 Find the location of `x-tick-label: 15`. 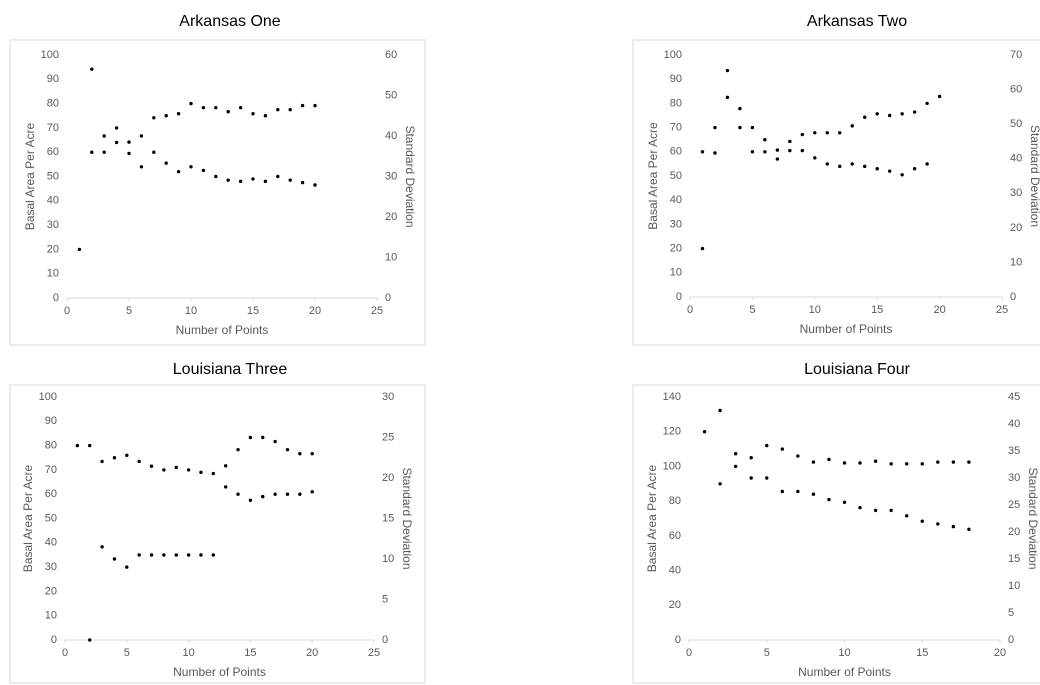

x-tick-label: 15 is located at coordinates (922, 653).